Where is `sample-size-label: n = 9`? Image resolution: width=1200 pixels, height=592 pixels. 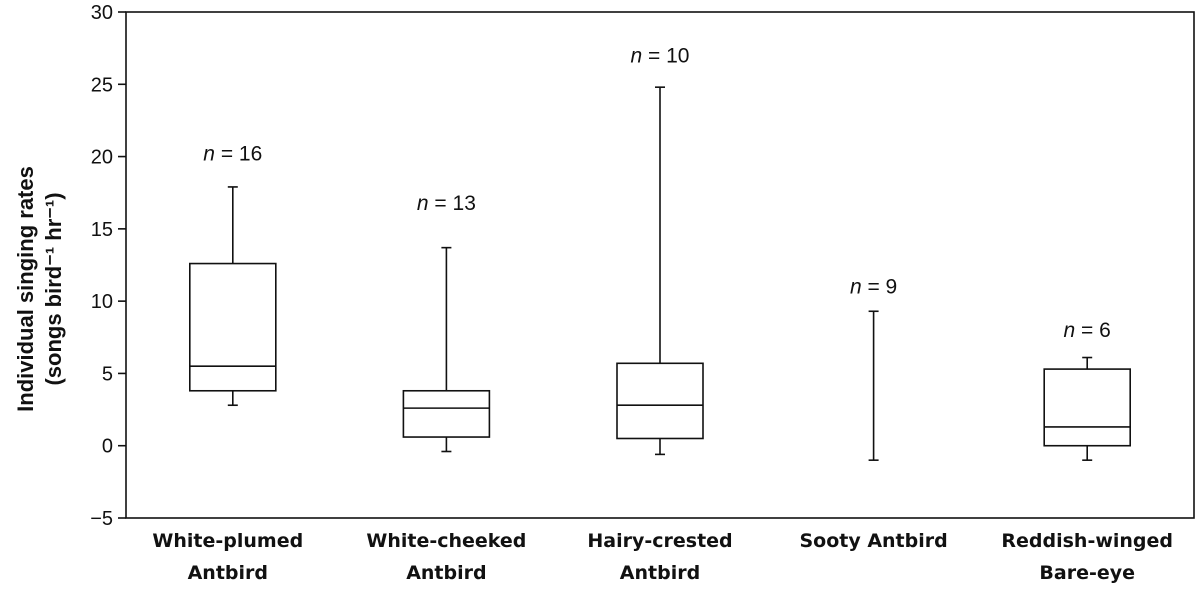
sample-size-label: n = 9 is located at coordinates (873, 287).